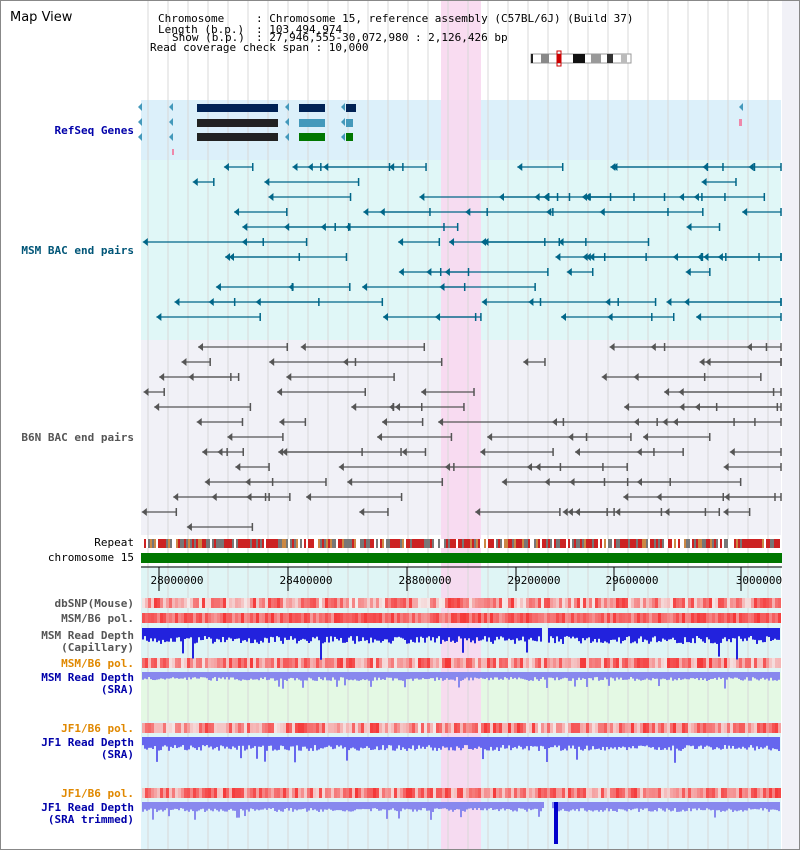 The width and height of the screenshot is (800, 850). What do you see at coordinates (741, 107) in the screenshot?
I see `refseq-gene-arrow` at bounding box center [741, 107].